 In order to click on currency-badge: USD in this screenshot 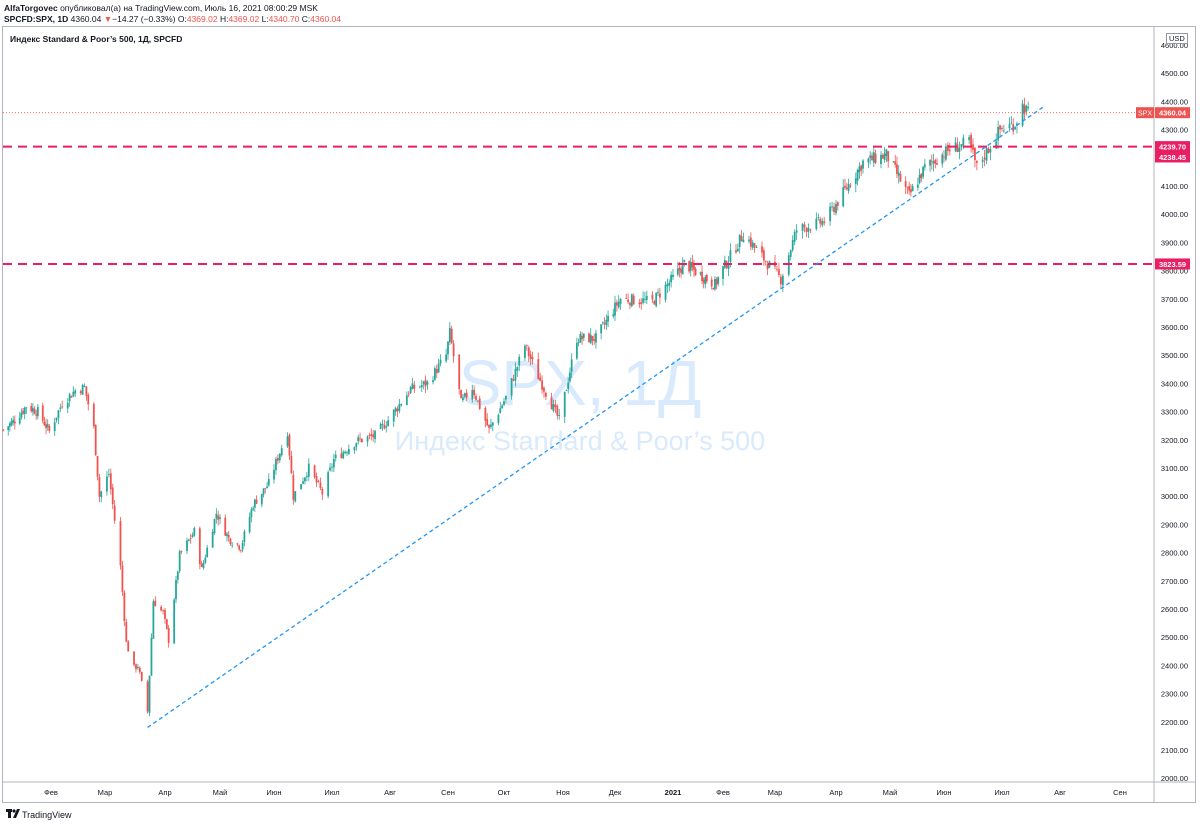, I will do `click(1177, 38)`.